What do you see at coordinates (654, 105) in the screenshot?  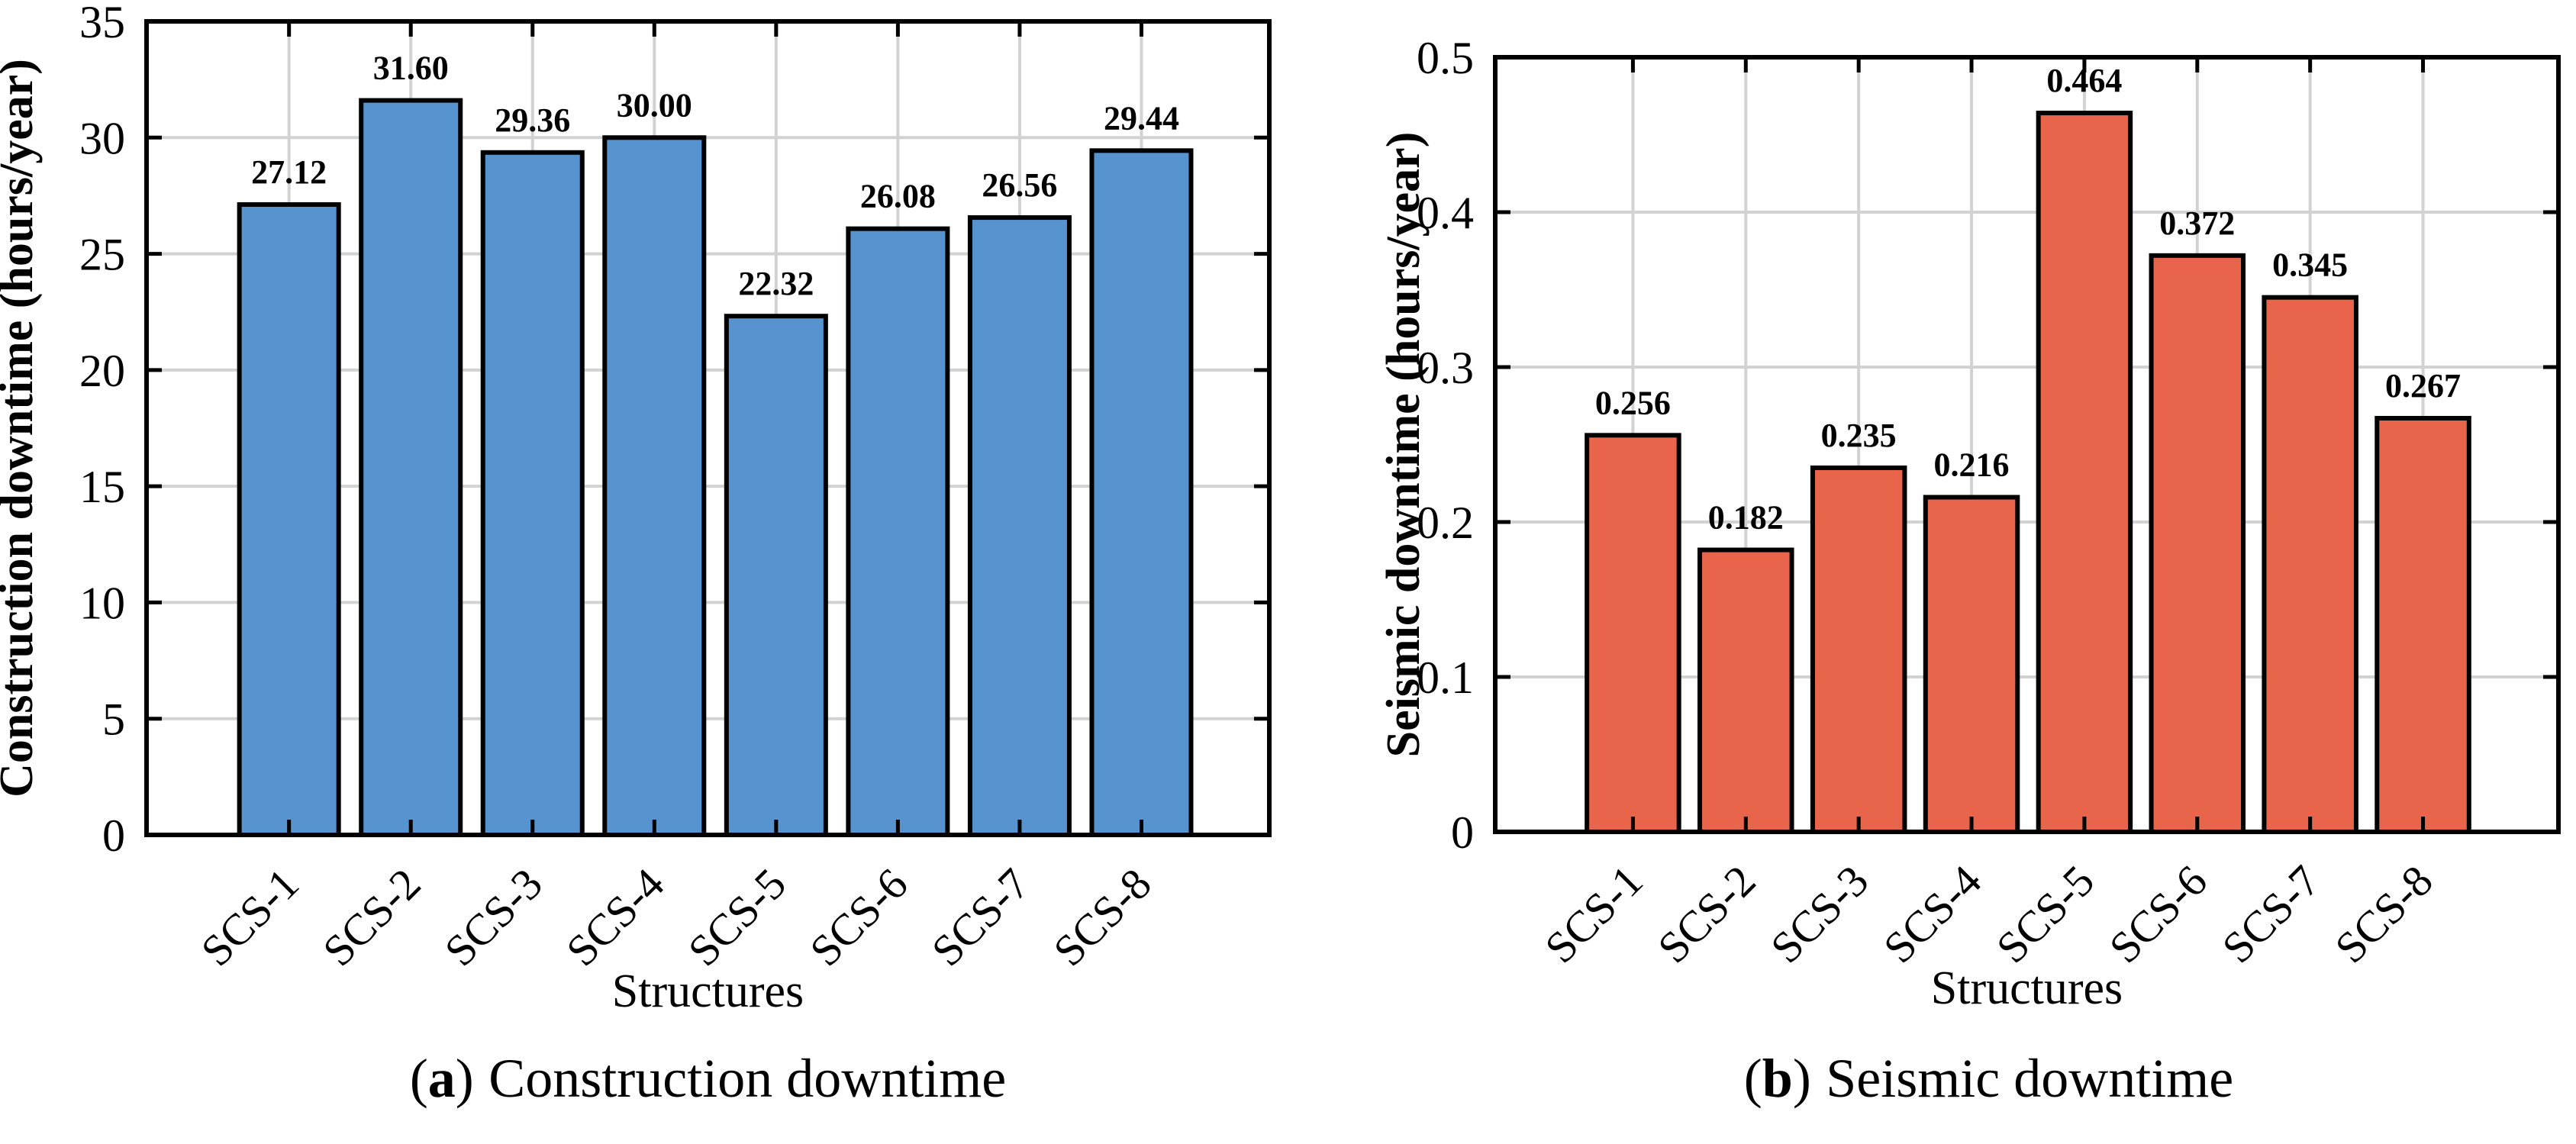 I see `bar-value-label: 30.00` at bounding box center [654, 105].